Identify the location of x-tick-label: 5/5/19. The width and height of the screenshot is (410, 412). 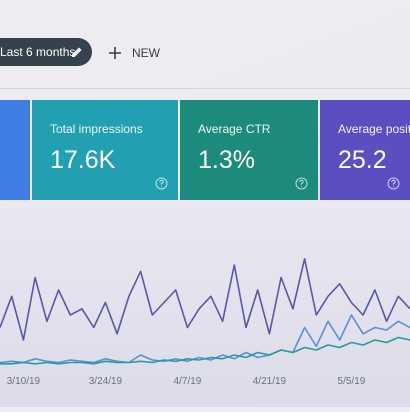
(352, 381).